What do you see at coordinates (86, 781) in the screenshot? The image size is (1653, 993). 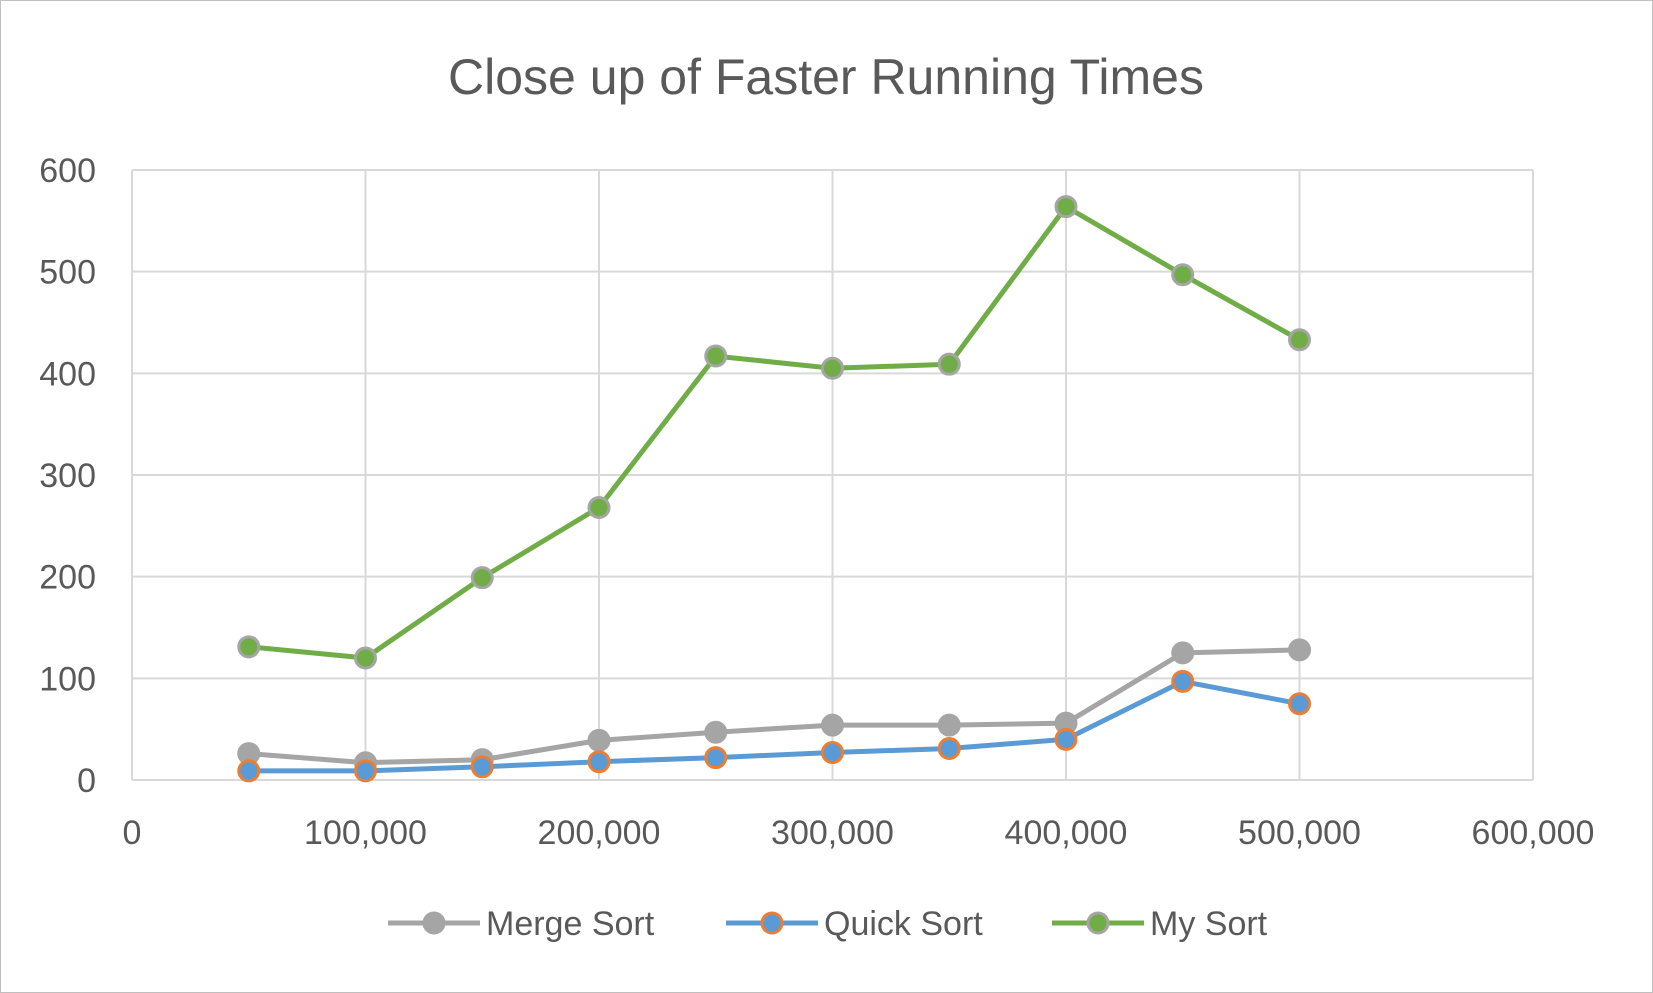 I see `y-tick-label: 0` at bounding box center [86, 781].